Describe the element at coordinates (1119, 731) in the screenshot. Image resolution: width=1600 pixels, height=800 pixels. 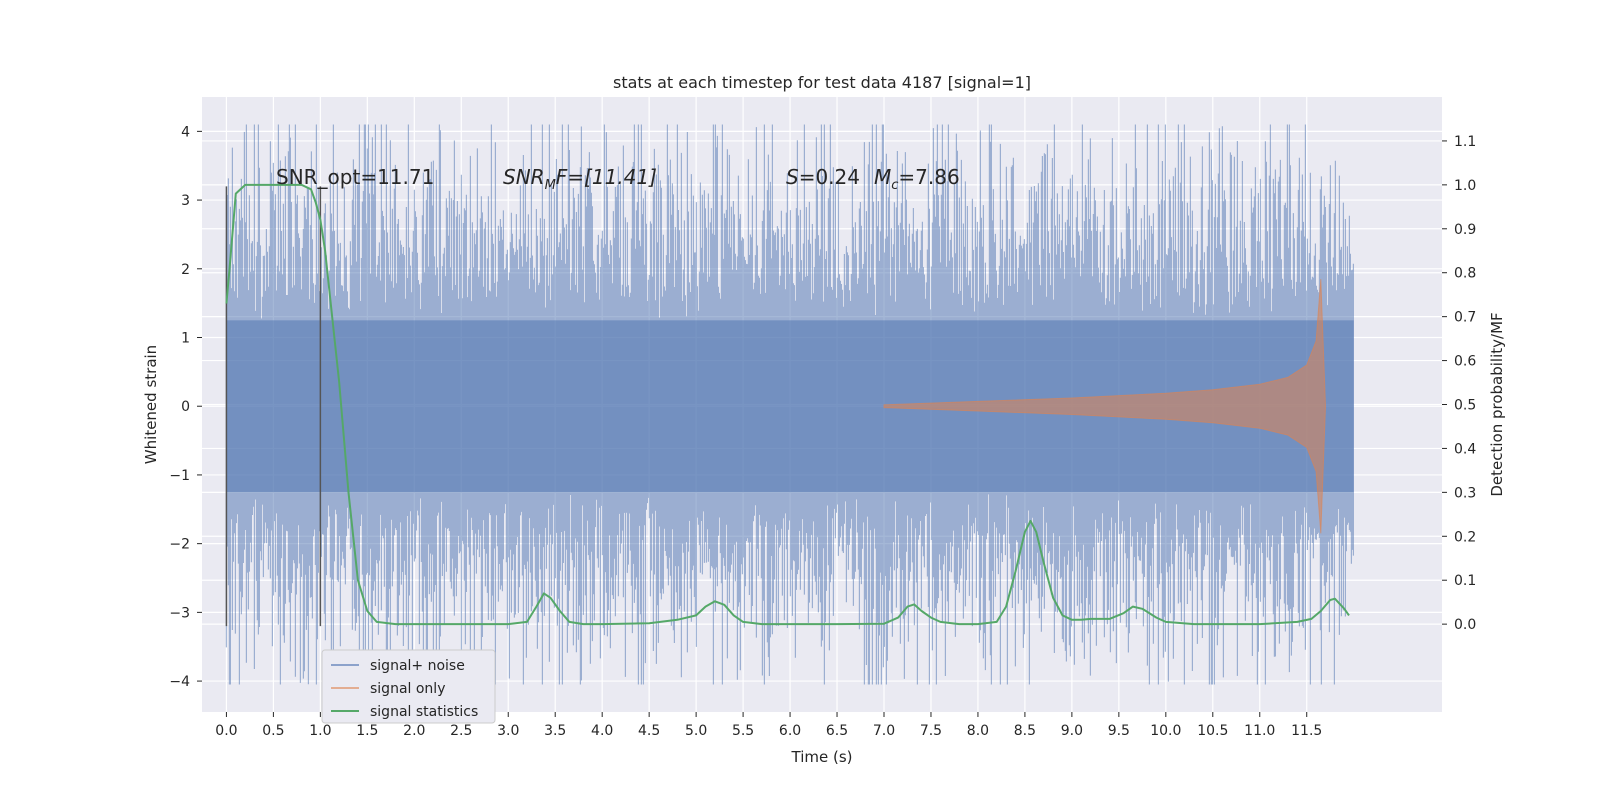
I see `x-tick-label: 9.5` at that location.